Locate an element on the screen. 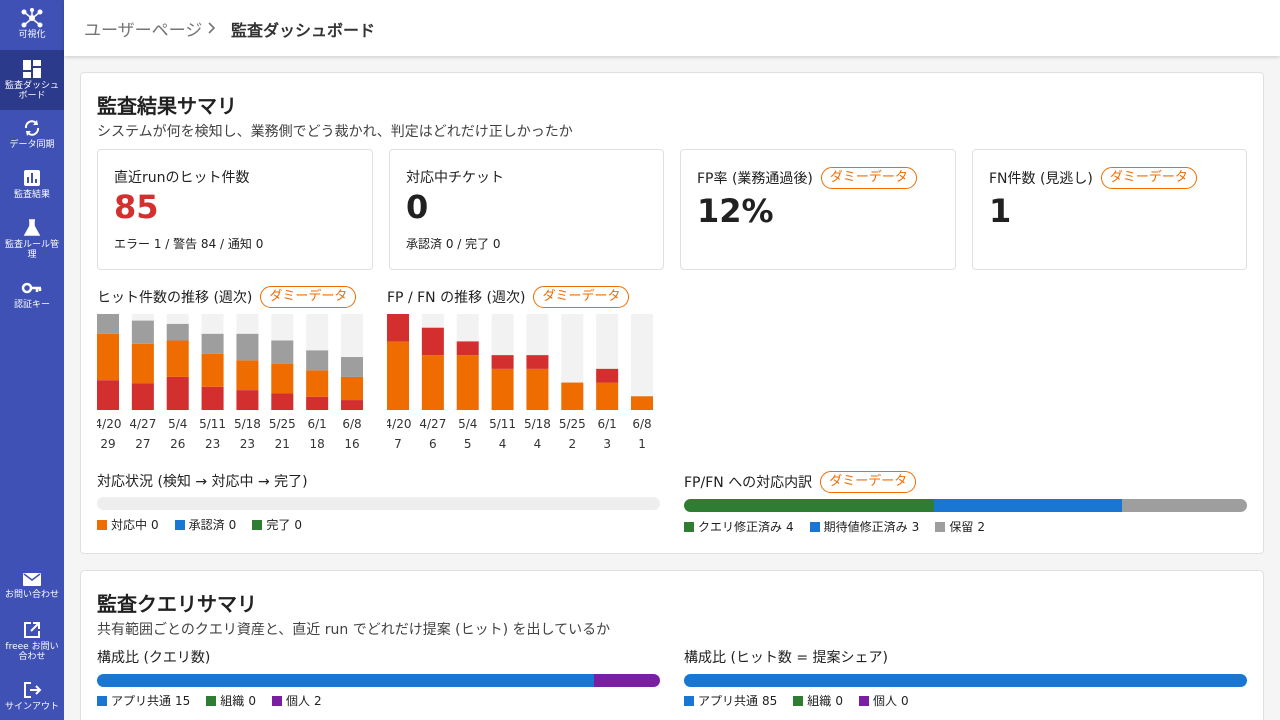  legend-value: 15 is located at coordinates (183, 700).